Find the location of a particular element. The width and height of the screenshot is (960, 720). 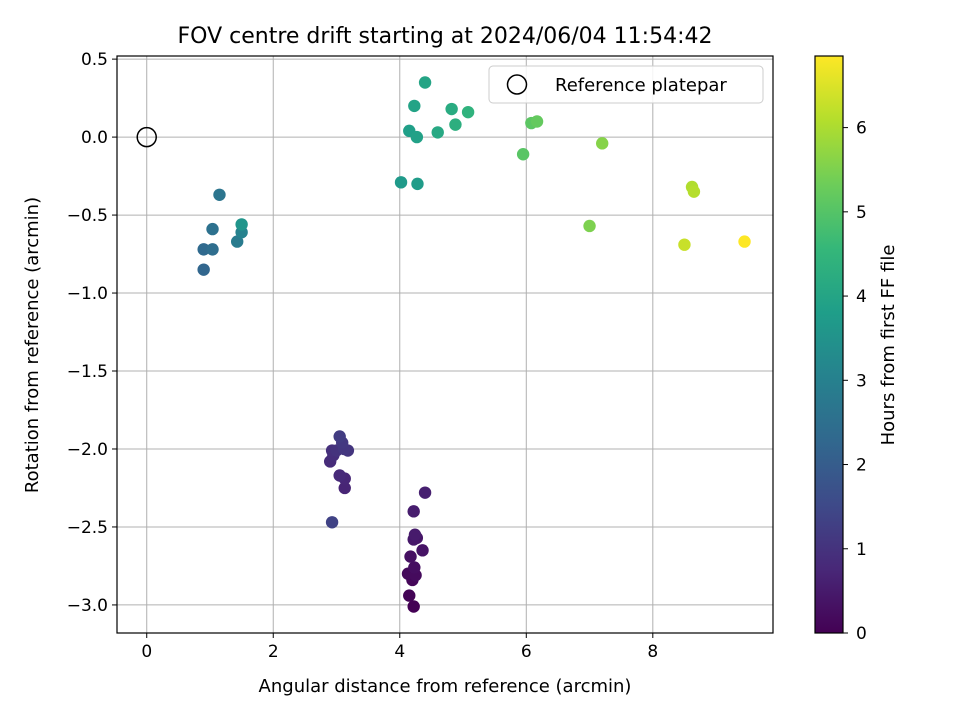

x-axis-ticks: 0 2 4 6 8 is located at coordinates (399, 647).